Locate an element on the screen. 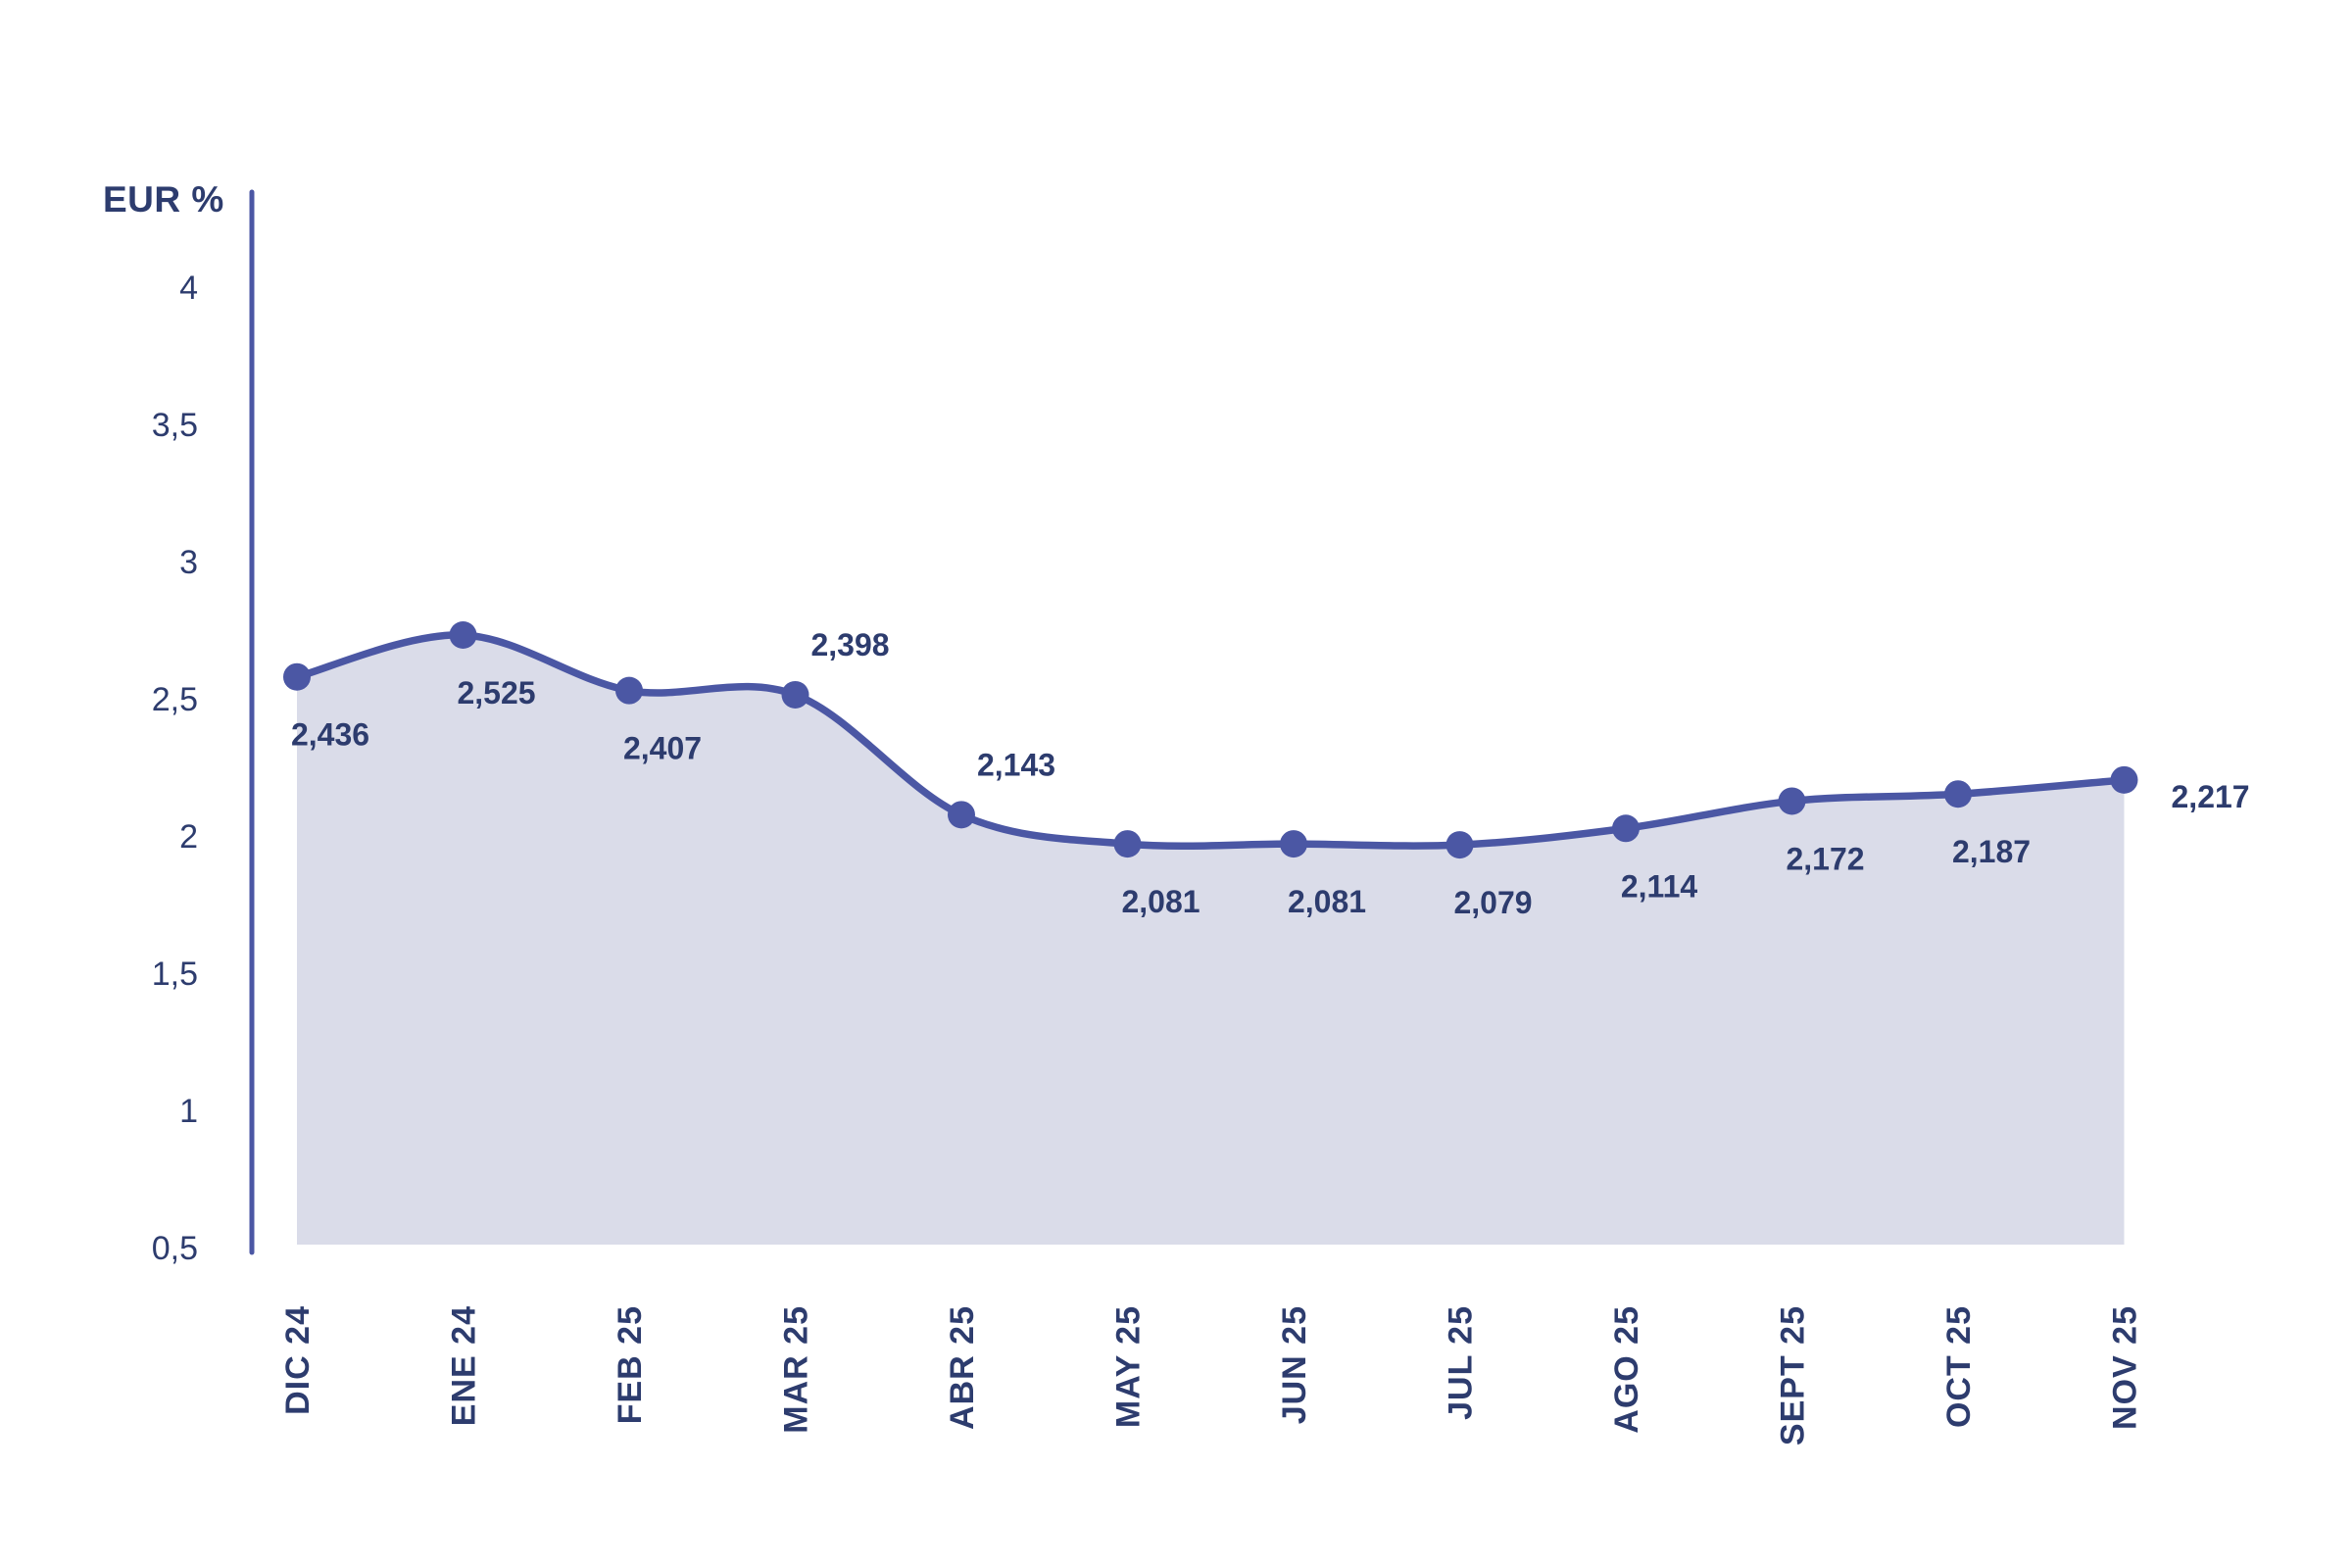 This screenshot has width=2352, height=1568. point-value-label: 2,407 is located at coordinates (662, 748).